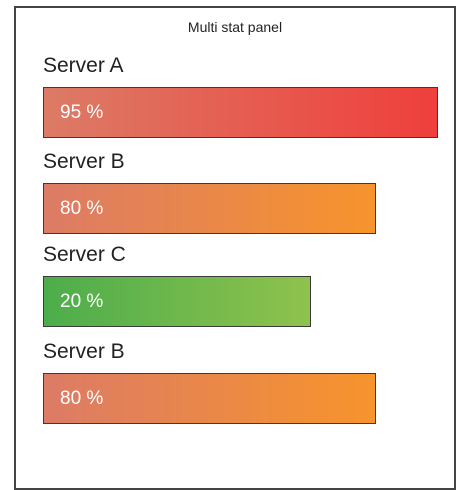  I want to click on stat-row-server-a: Server A 95 %, so click(240, 96).